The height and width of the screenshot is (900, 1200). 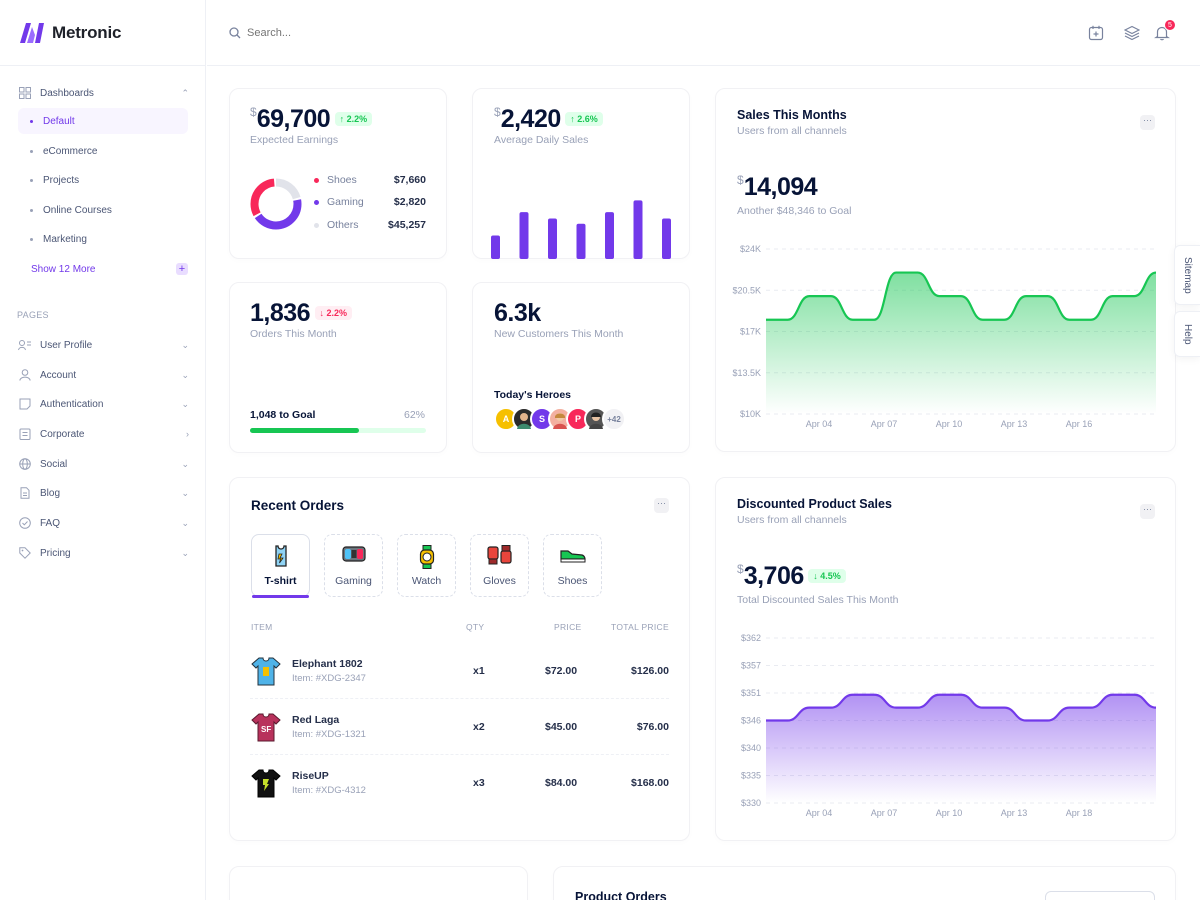 What do you see at coordinates (329, 678) in the screenshot?
I see `item-id: Item: #XDG-2347` at bounding box center [329, 678].